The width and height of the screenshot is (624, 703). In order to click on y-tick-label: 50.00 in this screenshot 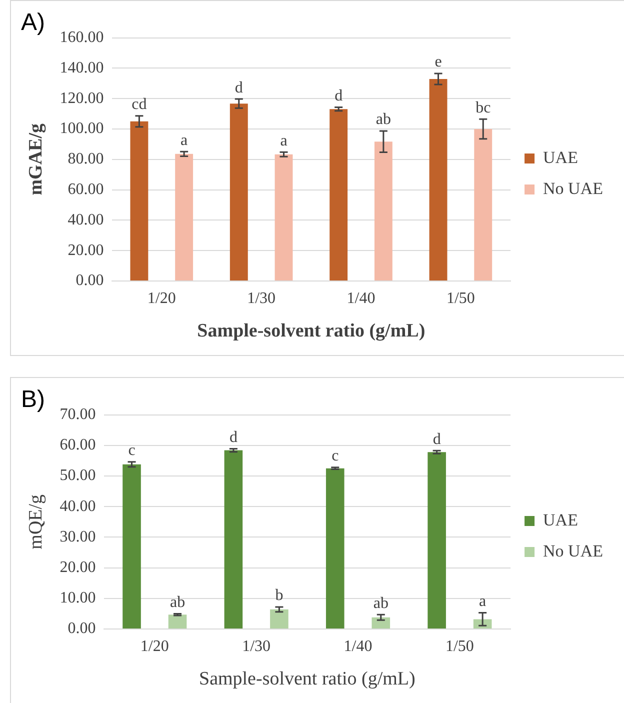, I will do `click(78, 475)`.